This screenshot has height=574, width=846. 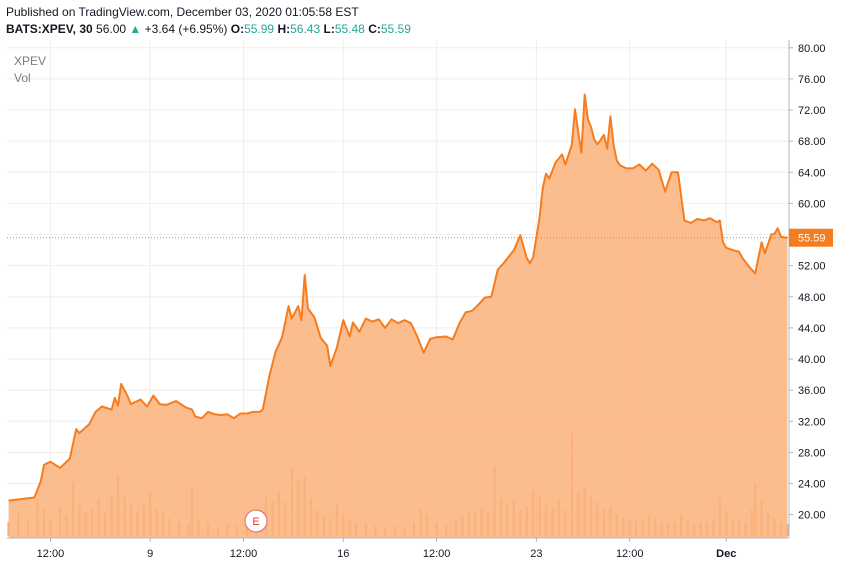 What do you see at coordinates (536, 554) in the screenshot?
I see `x-tick-label: 23` at bounding box center [536, 554].